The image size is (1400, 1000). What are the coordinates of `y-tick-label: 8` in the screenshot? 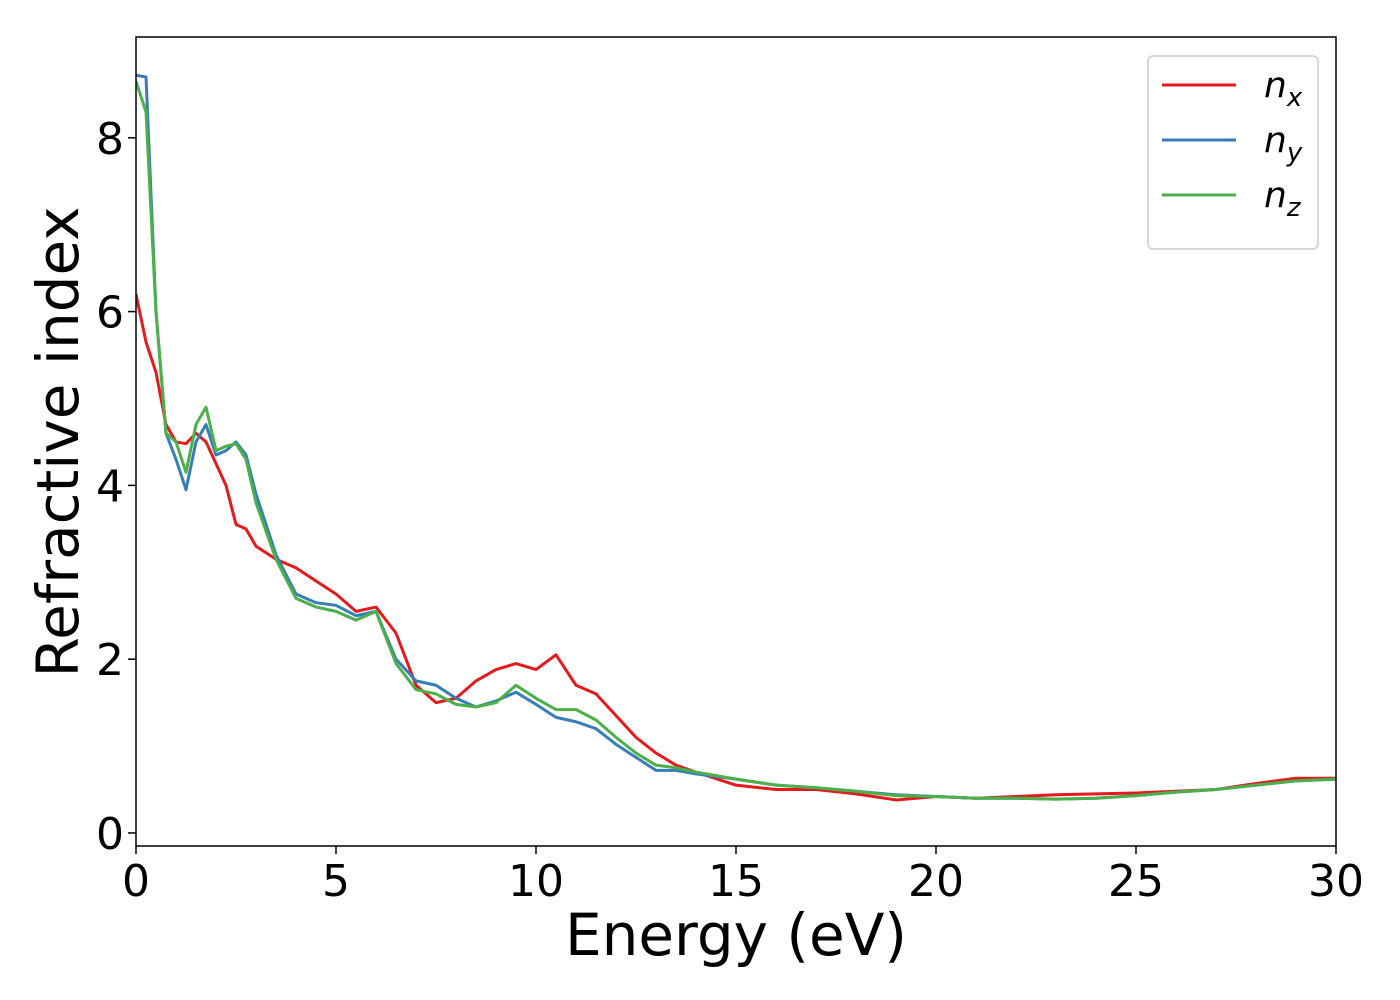 It's located at (110, 139).